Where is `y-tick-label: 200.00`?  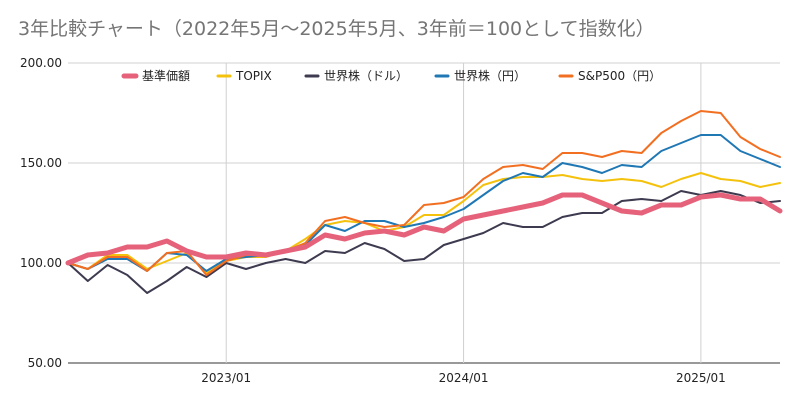 y-tick-label: 200.00 is located at coordinates (41, 63).